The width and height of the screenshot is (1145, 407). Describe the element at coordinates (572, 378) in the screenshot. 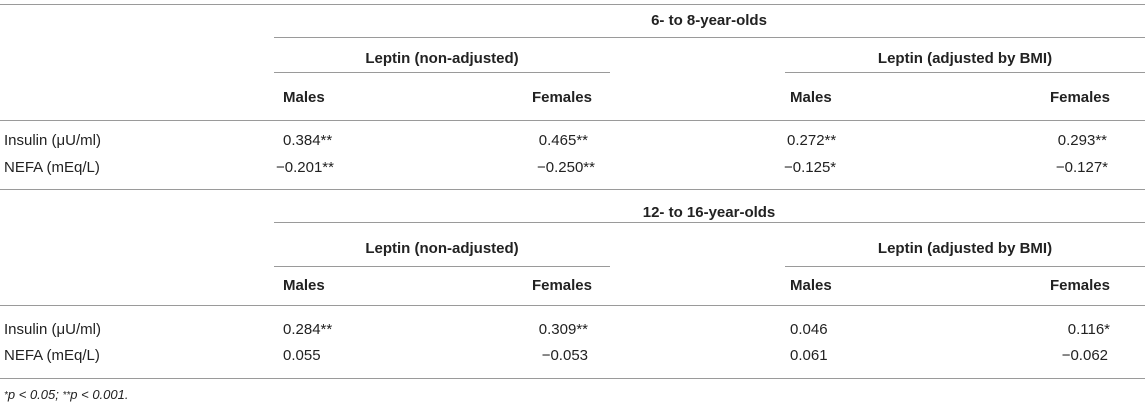

I see `table-bottom-rule` at that location.